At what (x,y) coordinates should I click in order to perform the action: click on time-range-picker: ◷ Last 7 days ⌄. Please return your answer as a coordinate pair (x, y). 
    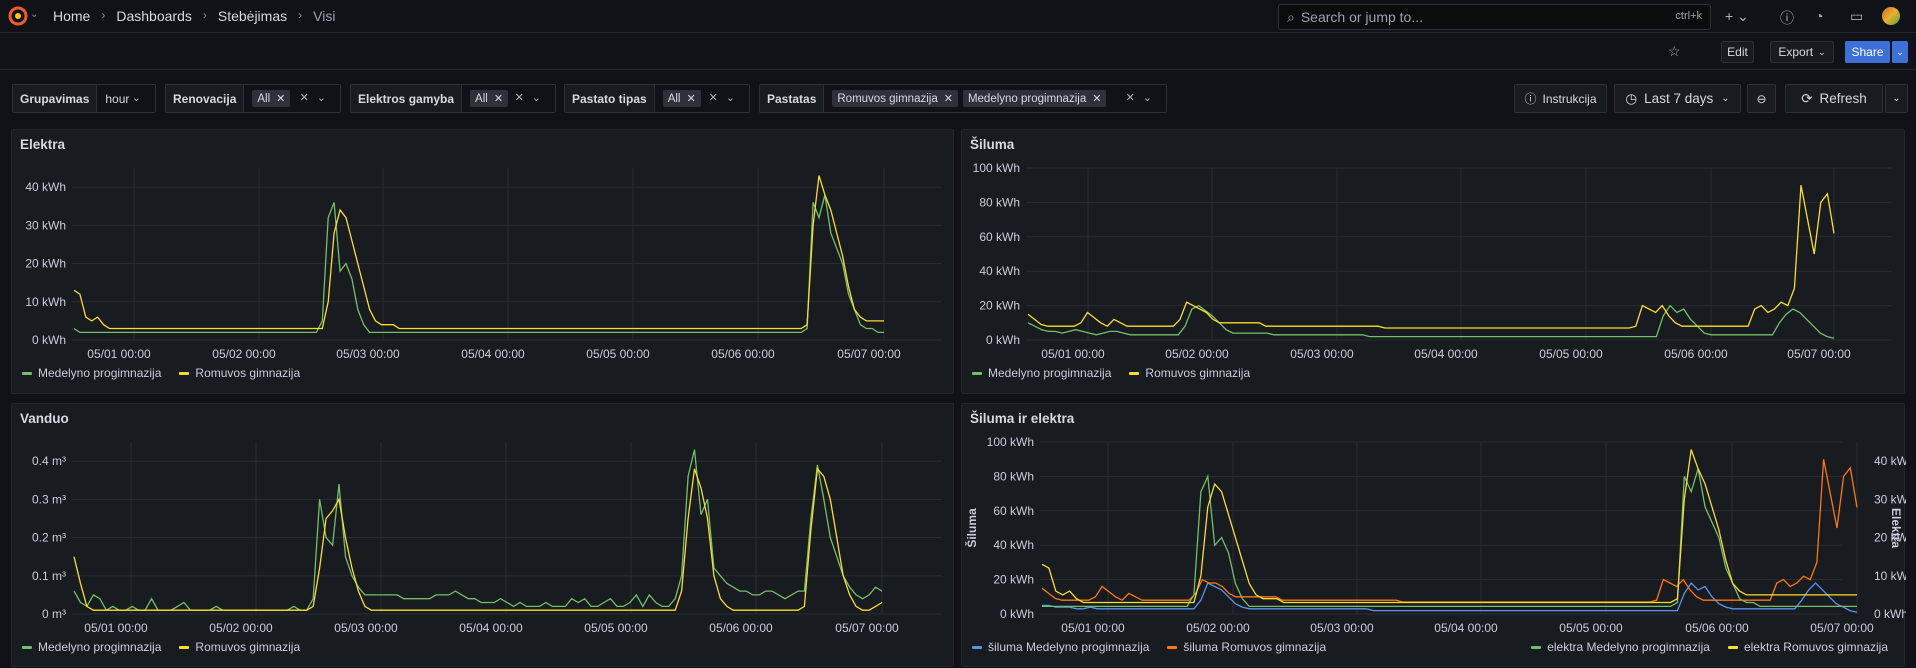
    Looking at the image, I should click on (1677, 98).